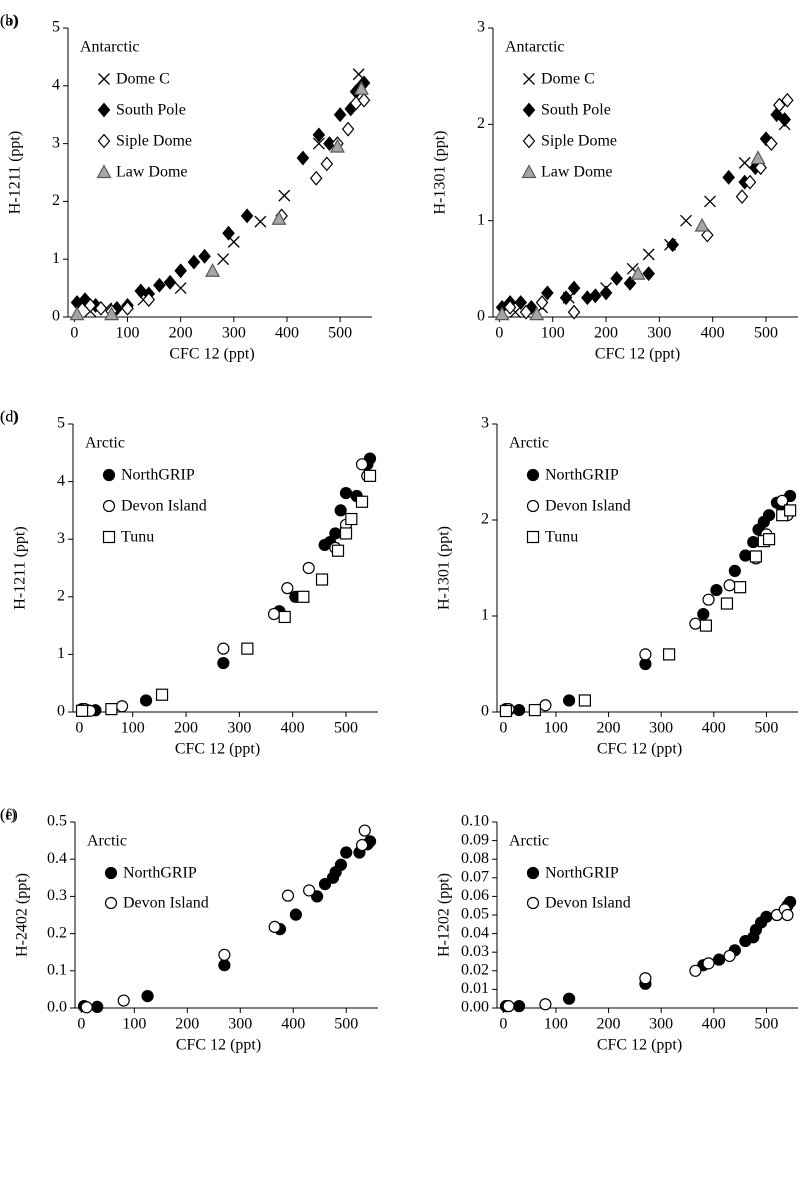  Describe the element at coordinates (56, 142) in the screenshot. I see `y-tick-label: 3` at that location.